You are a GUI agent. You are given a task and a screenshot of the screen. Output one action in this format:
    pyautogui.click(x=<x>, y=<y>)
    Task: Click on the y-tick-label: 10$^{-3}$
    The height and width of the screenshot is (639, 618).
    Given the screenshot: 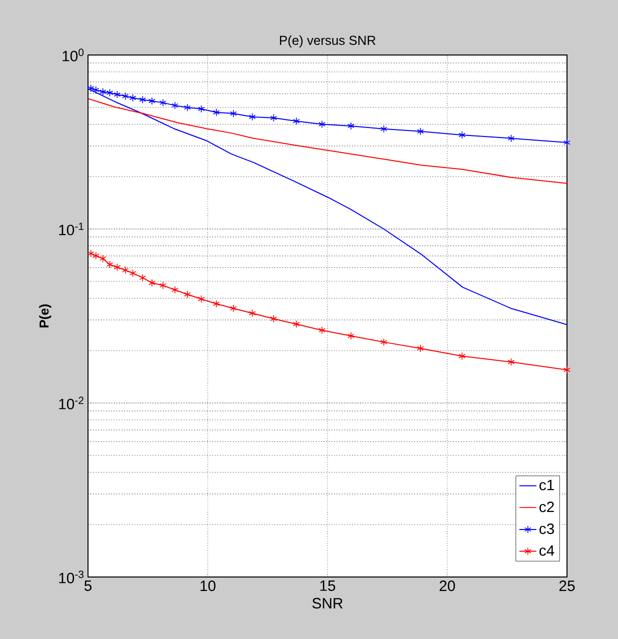 What is the action you would take?
    pyautogui.click(x=71, y=577)
    